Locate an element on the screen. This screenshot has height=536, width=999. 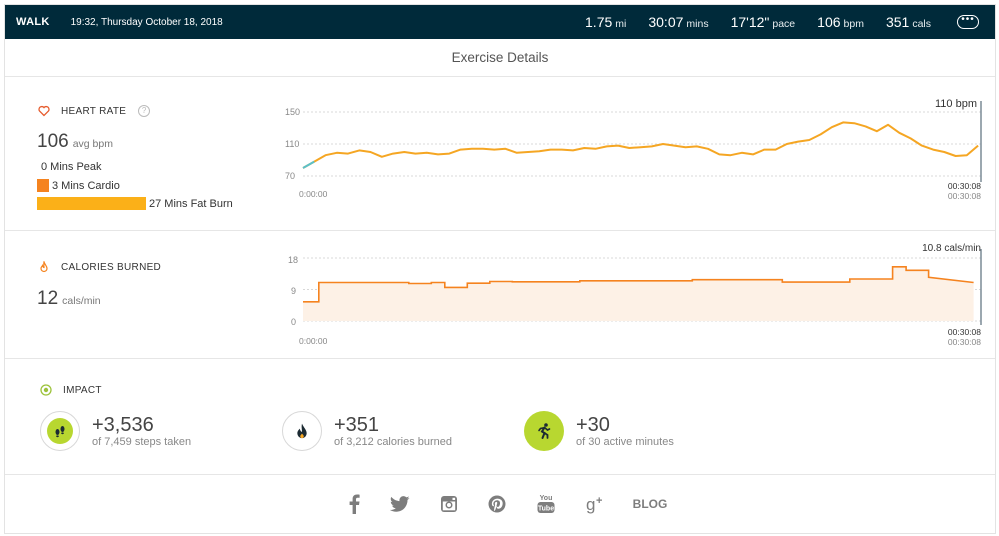
hr-resting-segment is located at coordinates (308, 164).